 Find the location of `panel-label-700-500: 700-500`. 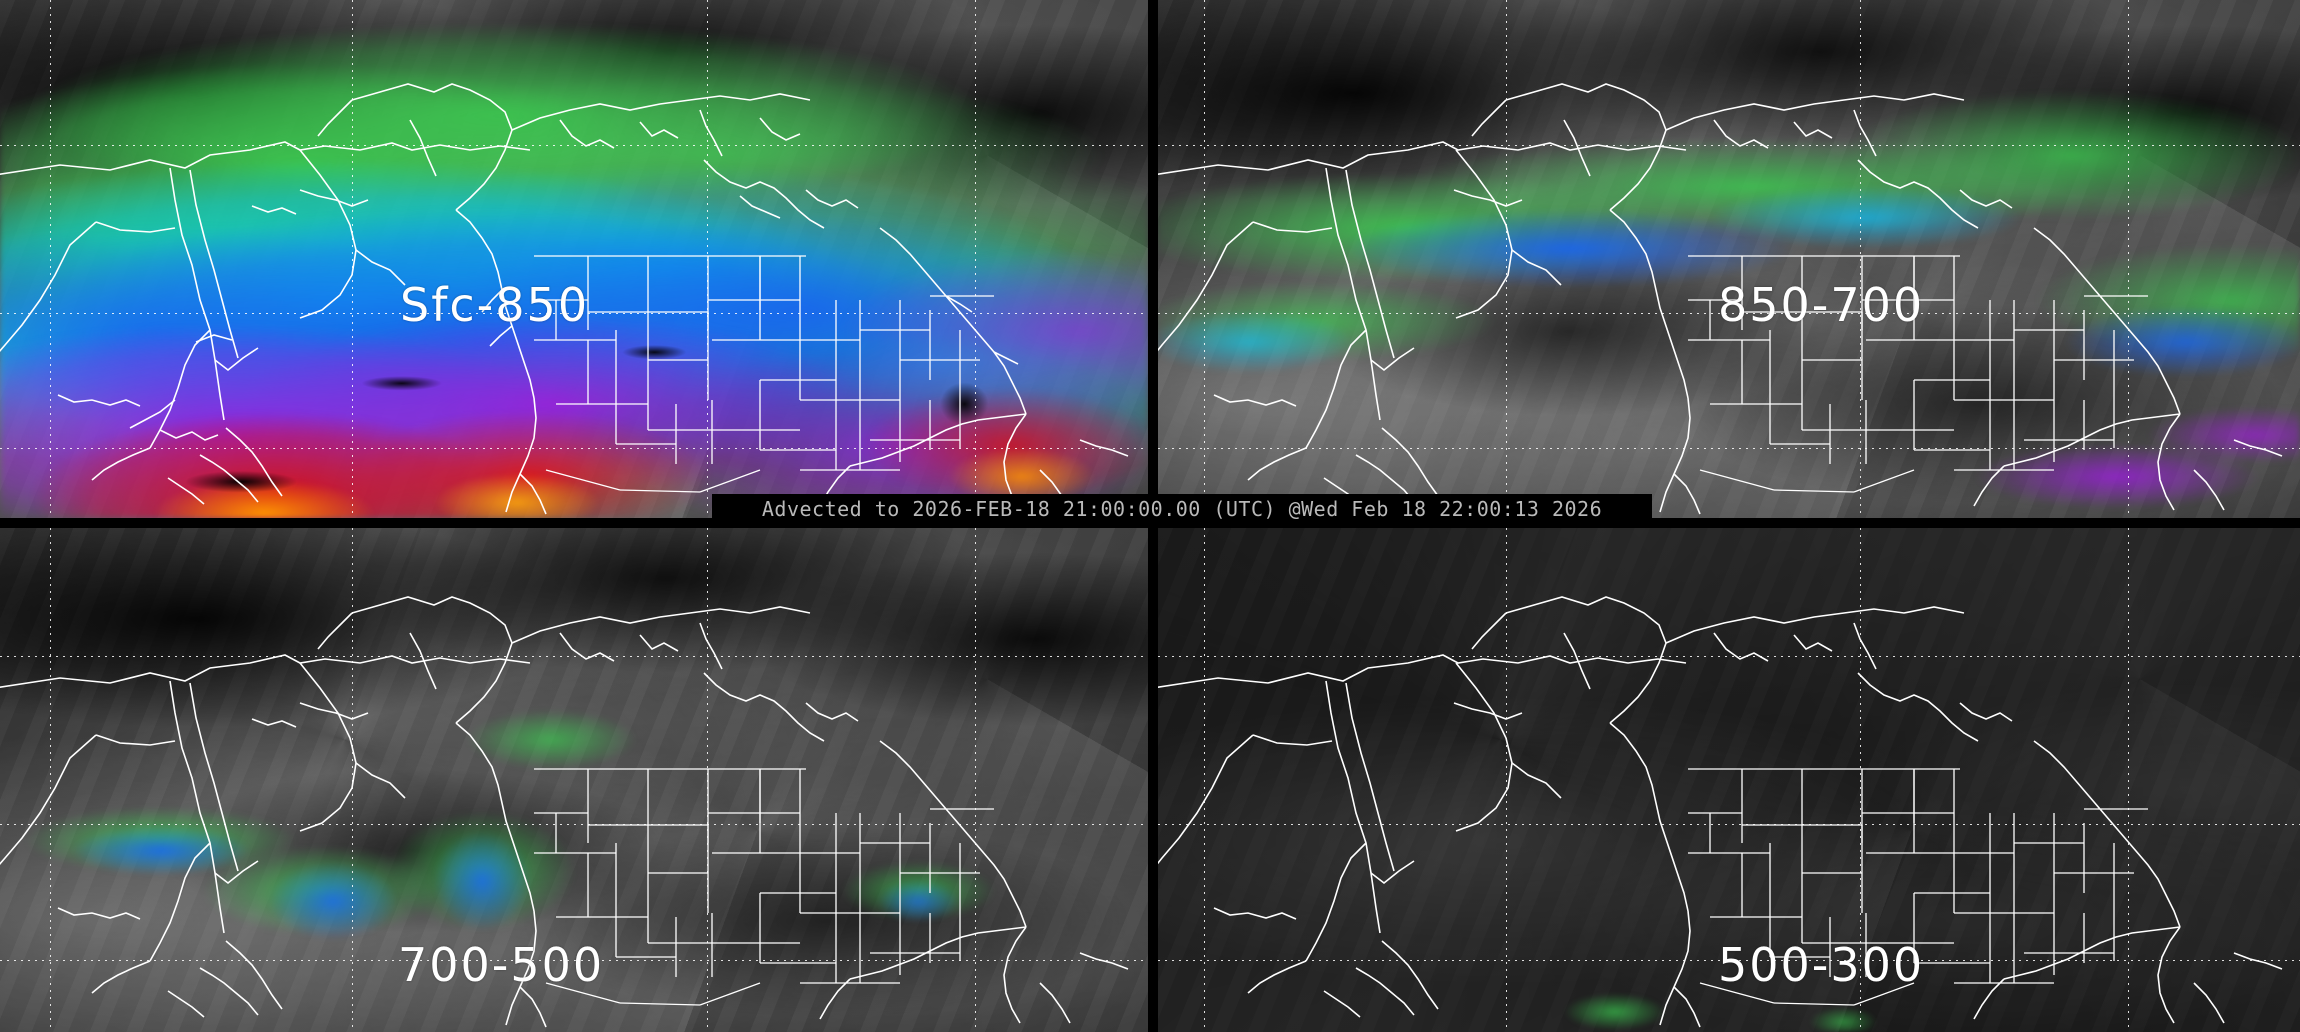

panel-label-700-500: 700-500 is located at coordinates (501, 965).